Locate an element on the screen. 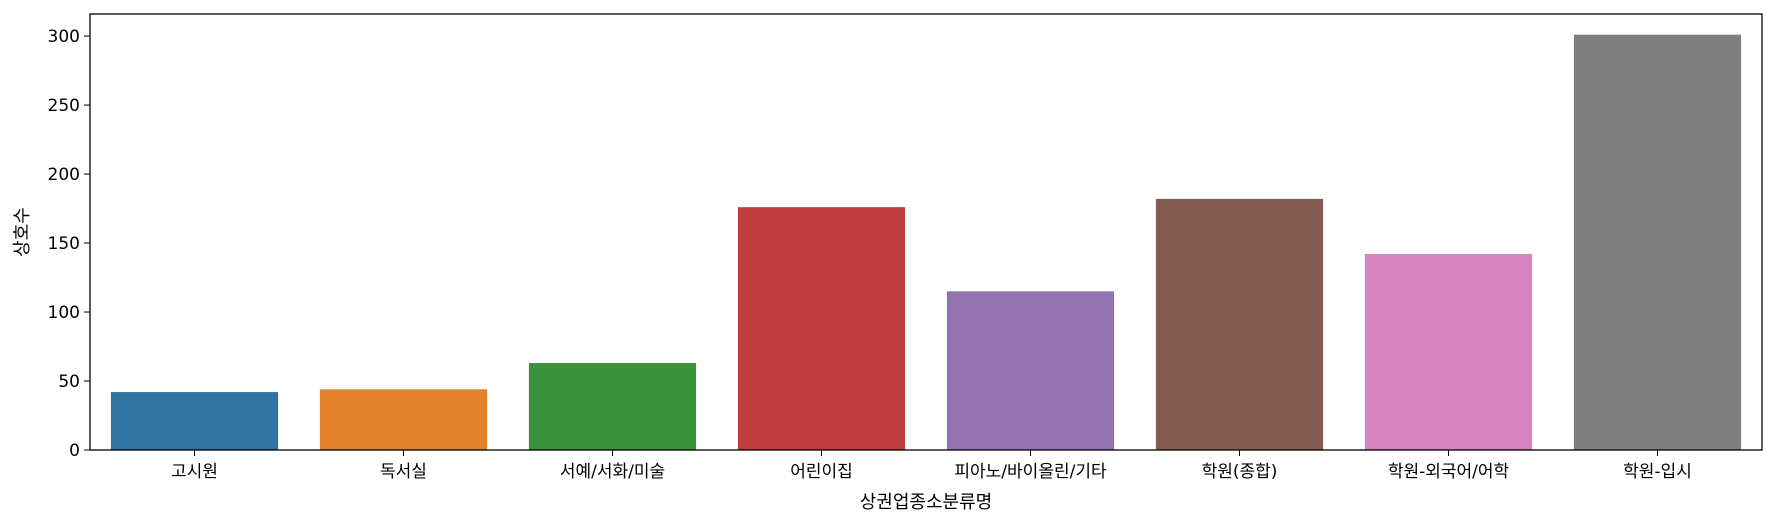  x-tick-label: 고시원 is located at coordinates (194, 472).